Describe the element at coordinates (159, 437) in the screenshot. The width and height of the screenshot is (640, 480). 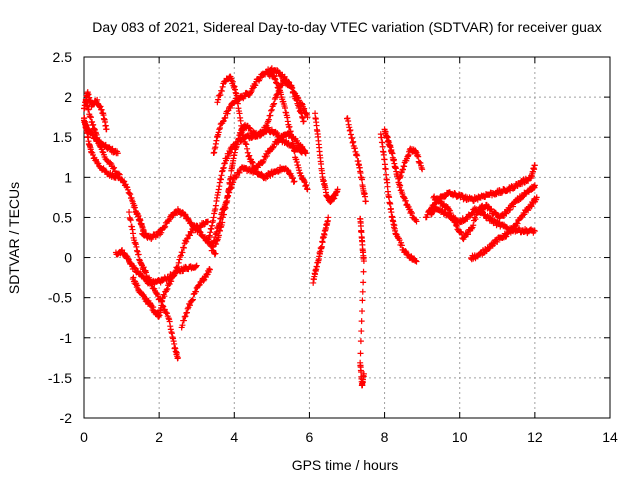
I see `x-tick-label: 2` at that location.